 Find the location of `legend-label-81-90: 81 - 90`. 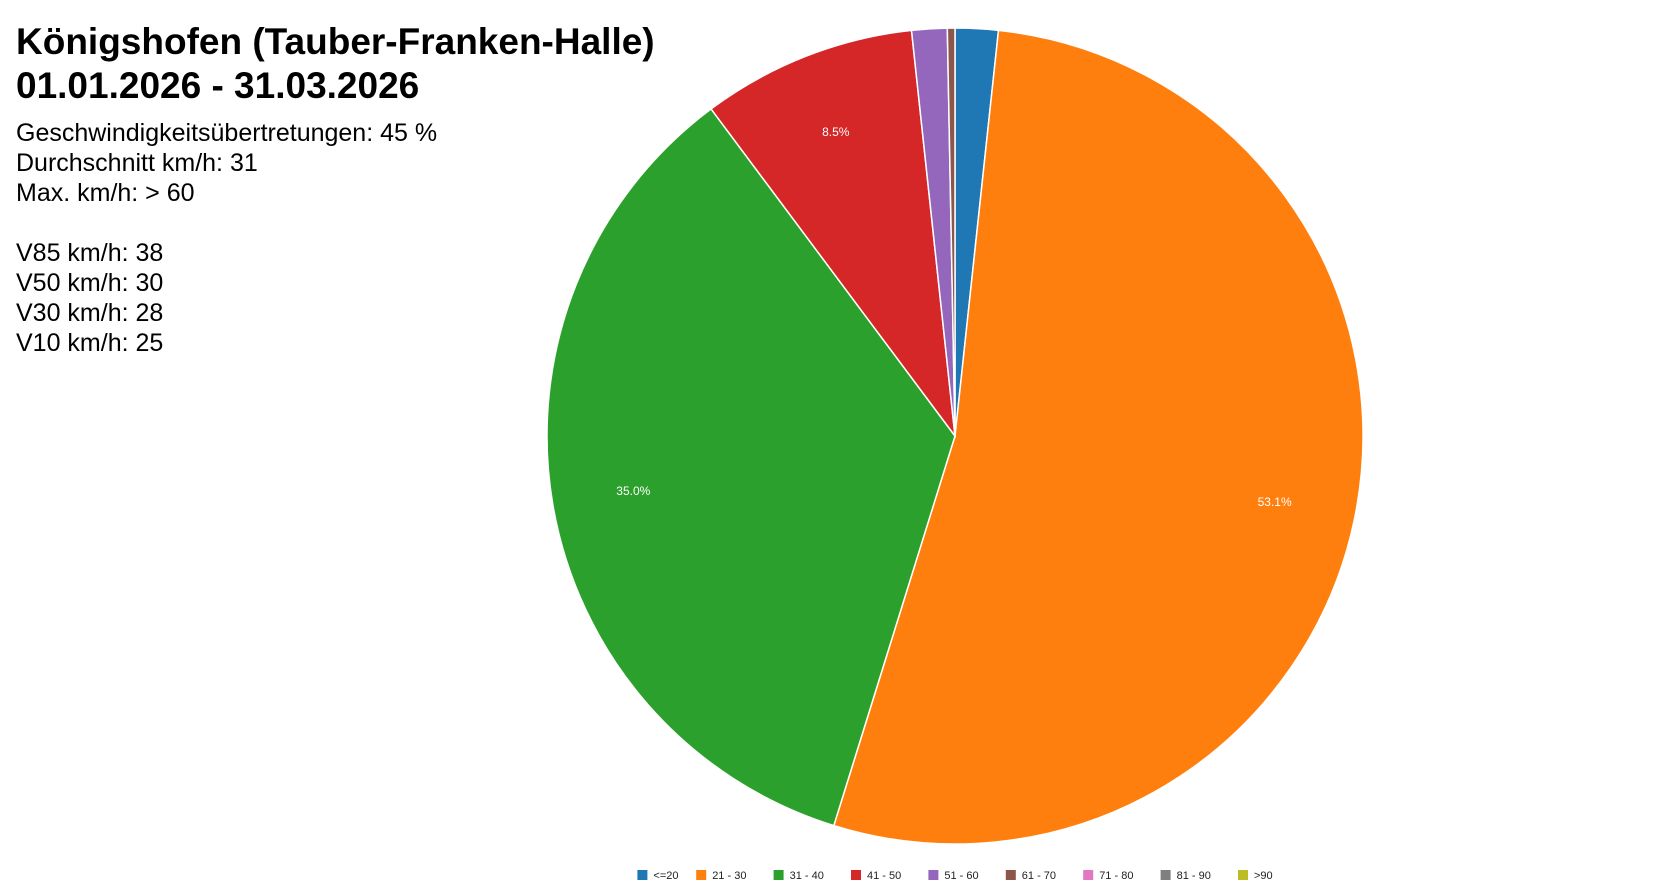

legend-label-81-90: 81 - 90 is located at coordinates (1194, 876).